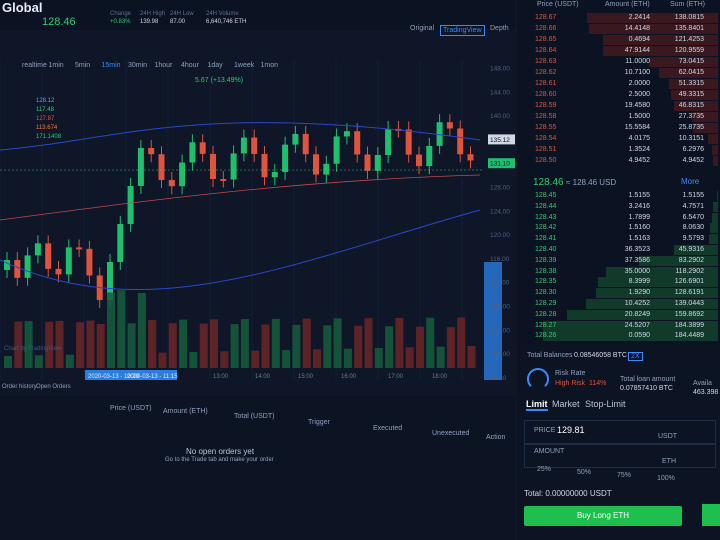 This screenshot has width=720, height=540. I want to click on book-price: 128.66, so click(546, 28).